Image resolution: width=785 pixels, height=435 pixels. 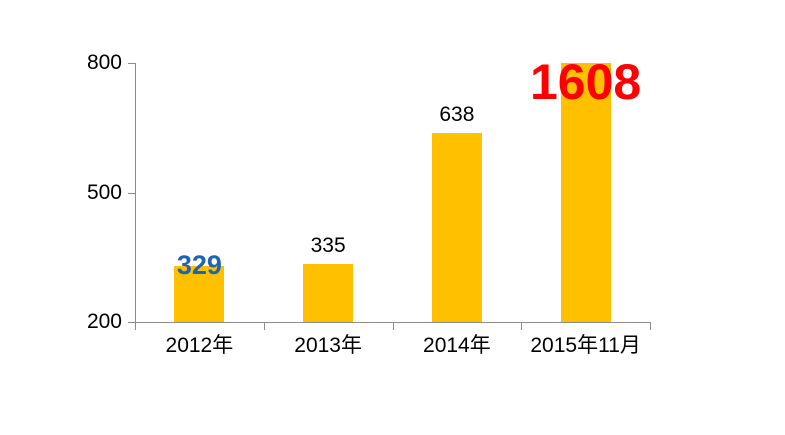 What do you see at coordinates (585, 345) in the screenshot?
I see `x-category-label: 2015年11月` at bounding box center [585, 345].